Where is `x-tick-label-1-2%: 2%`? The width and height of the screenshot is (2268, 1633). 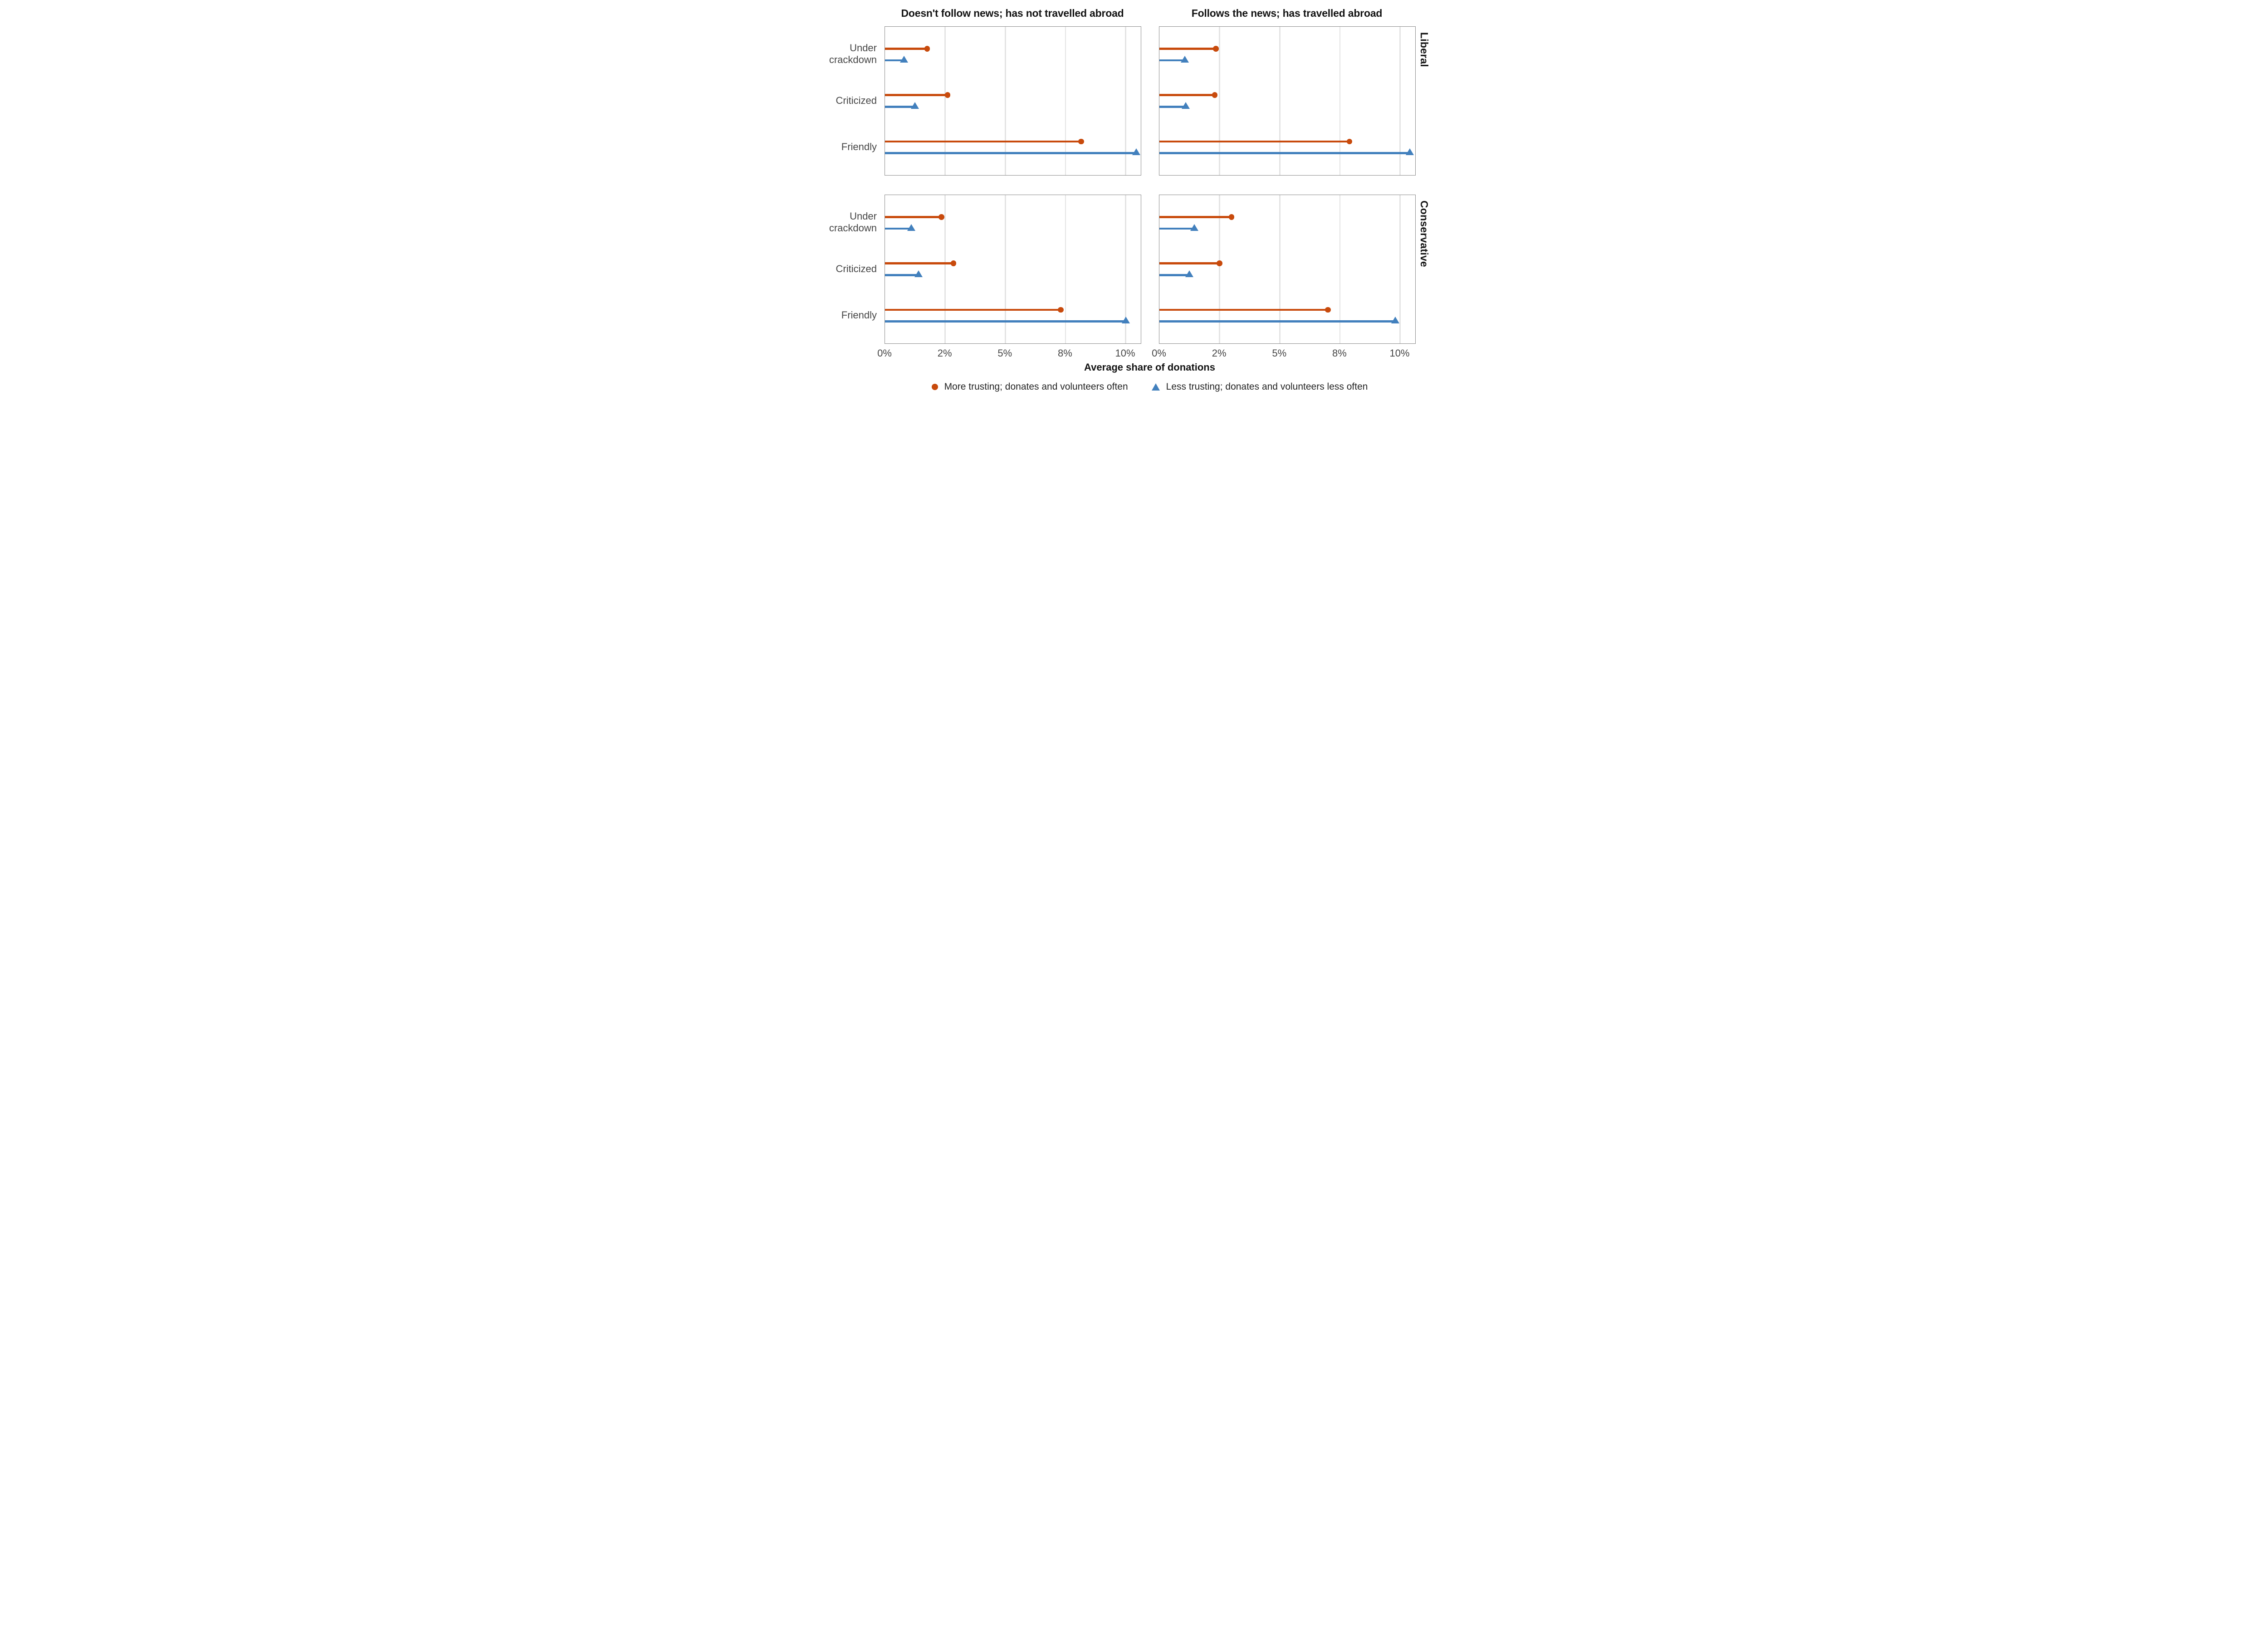
x-tick-label-1-2%: 2% is located at coordinates (1219, 353).